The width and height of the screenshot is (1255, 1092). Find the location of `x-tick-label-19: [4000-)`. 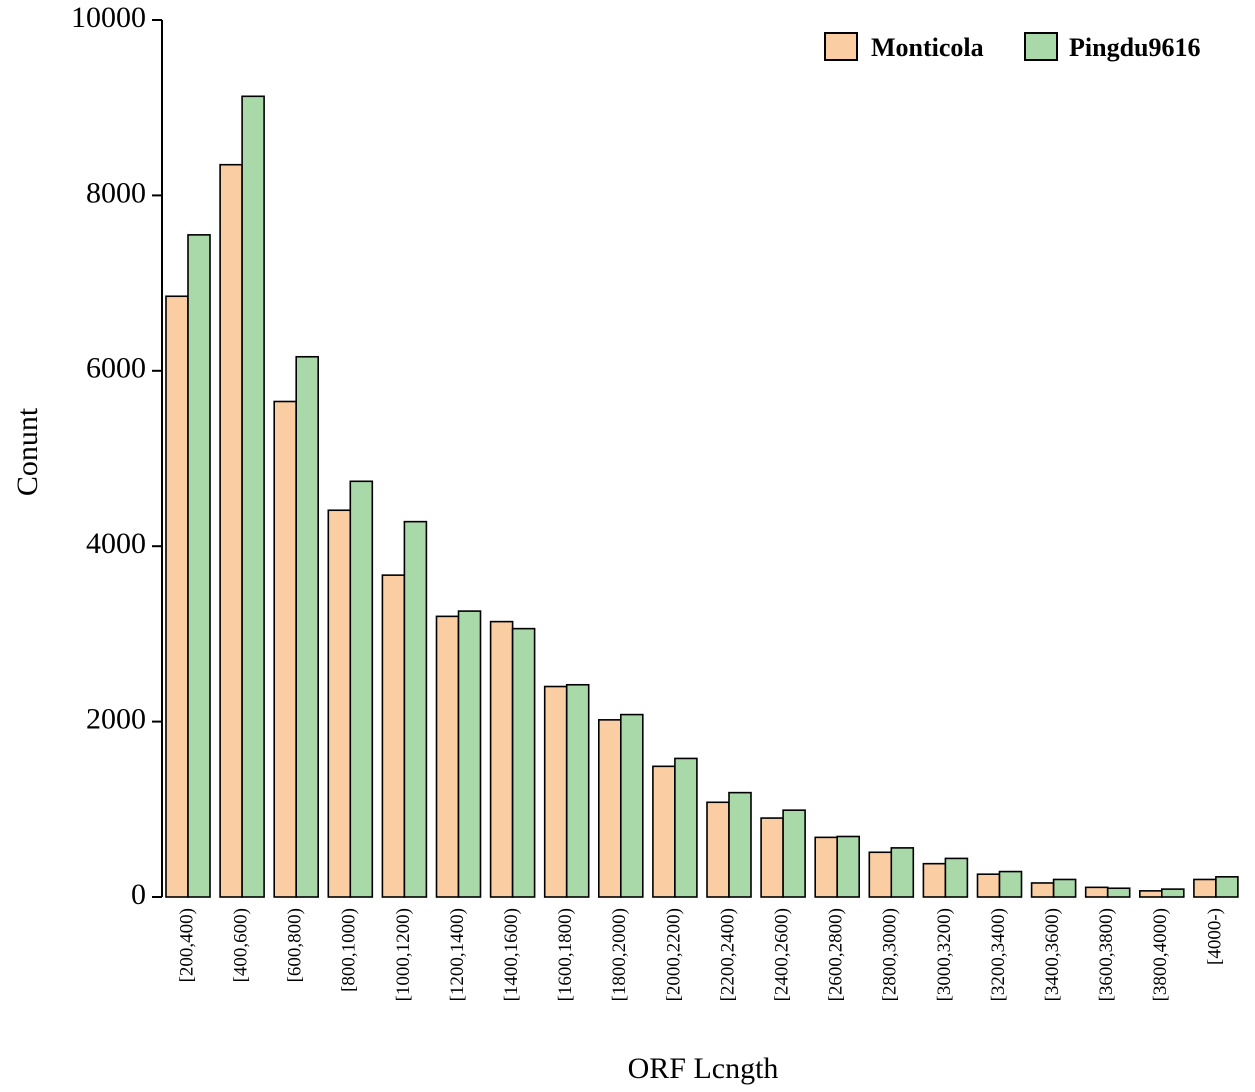

x-tick-label-19: [4000-) is located at coordinates (1214, 936).